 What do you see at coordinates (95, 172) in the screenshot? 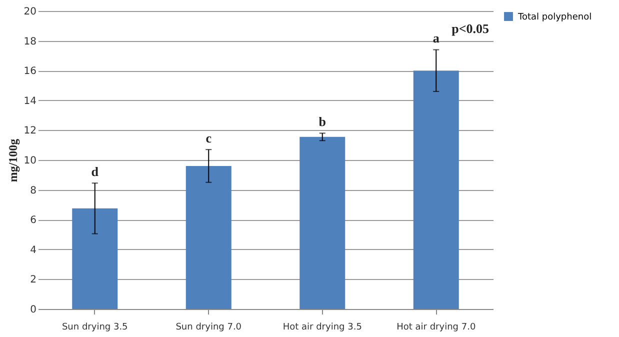
I see `annotation: d` at bounding box center [95, 172].